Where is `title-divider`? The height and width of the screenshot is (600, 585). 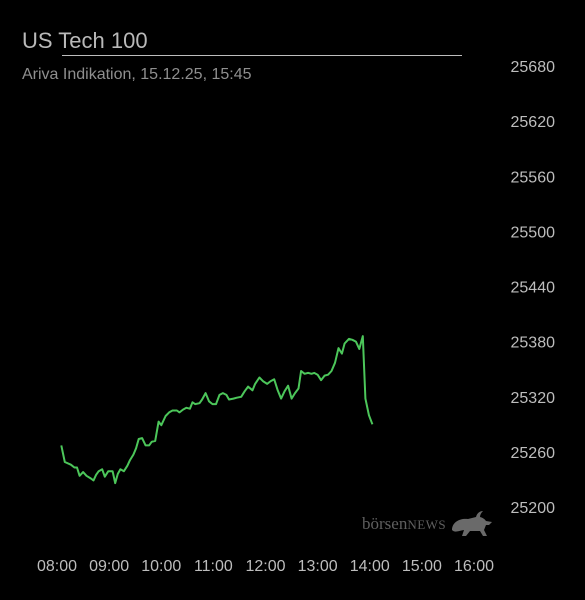 title-divider is located at coordinates (262, 55).